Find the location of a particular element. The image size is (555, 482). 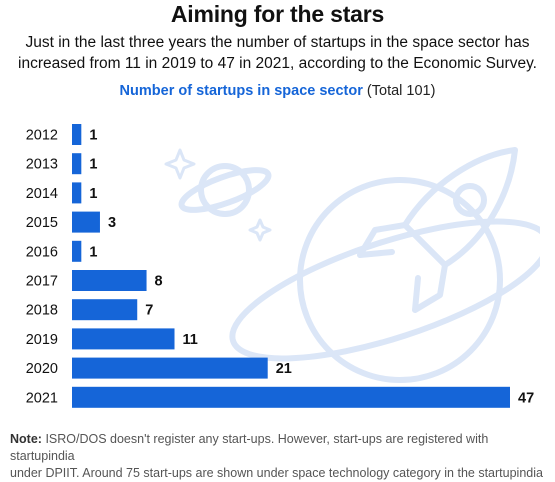

value-label-2014: 1 is located at coordinates (93, 194).